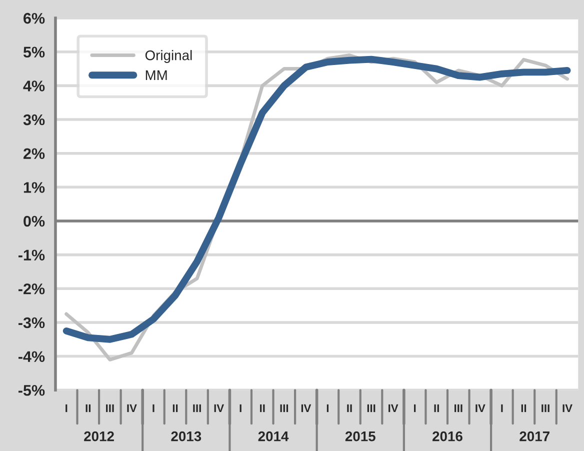 The height and width of the screenshot is (451, 584). I want to click on y-tick-label: -5%, so click(31, 390).